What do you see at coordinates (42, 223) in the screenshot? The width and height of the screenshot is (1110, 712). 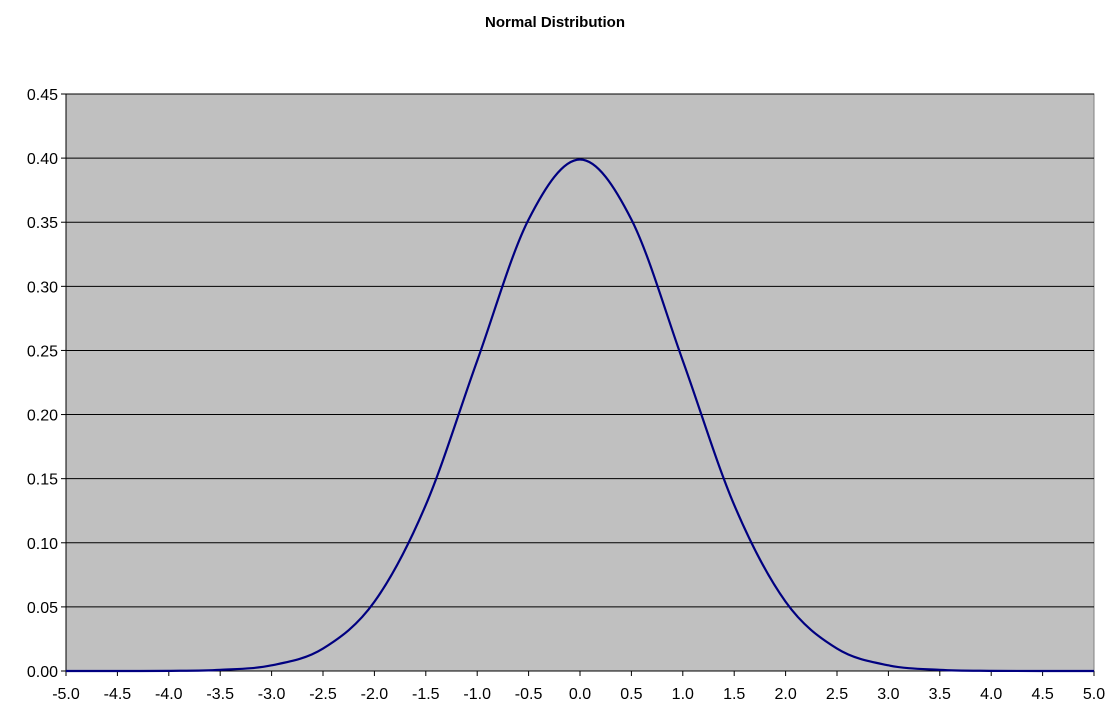 I see `y-tick-label: 0.35` at bounding box center [42, 223].